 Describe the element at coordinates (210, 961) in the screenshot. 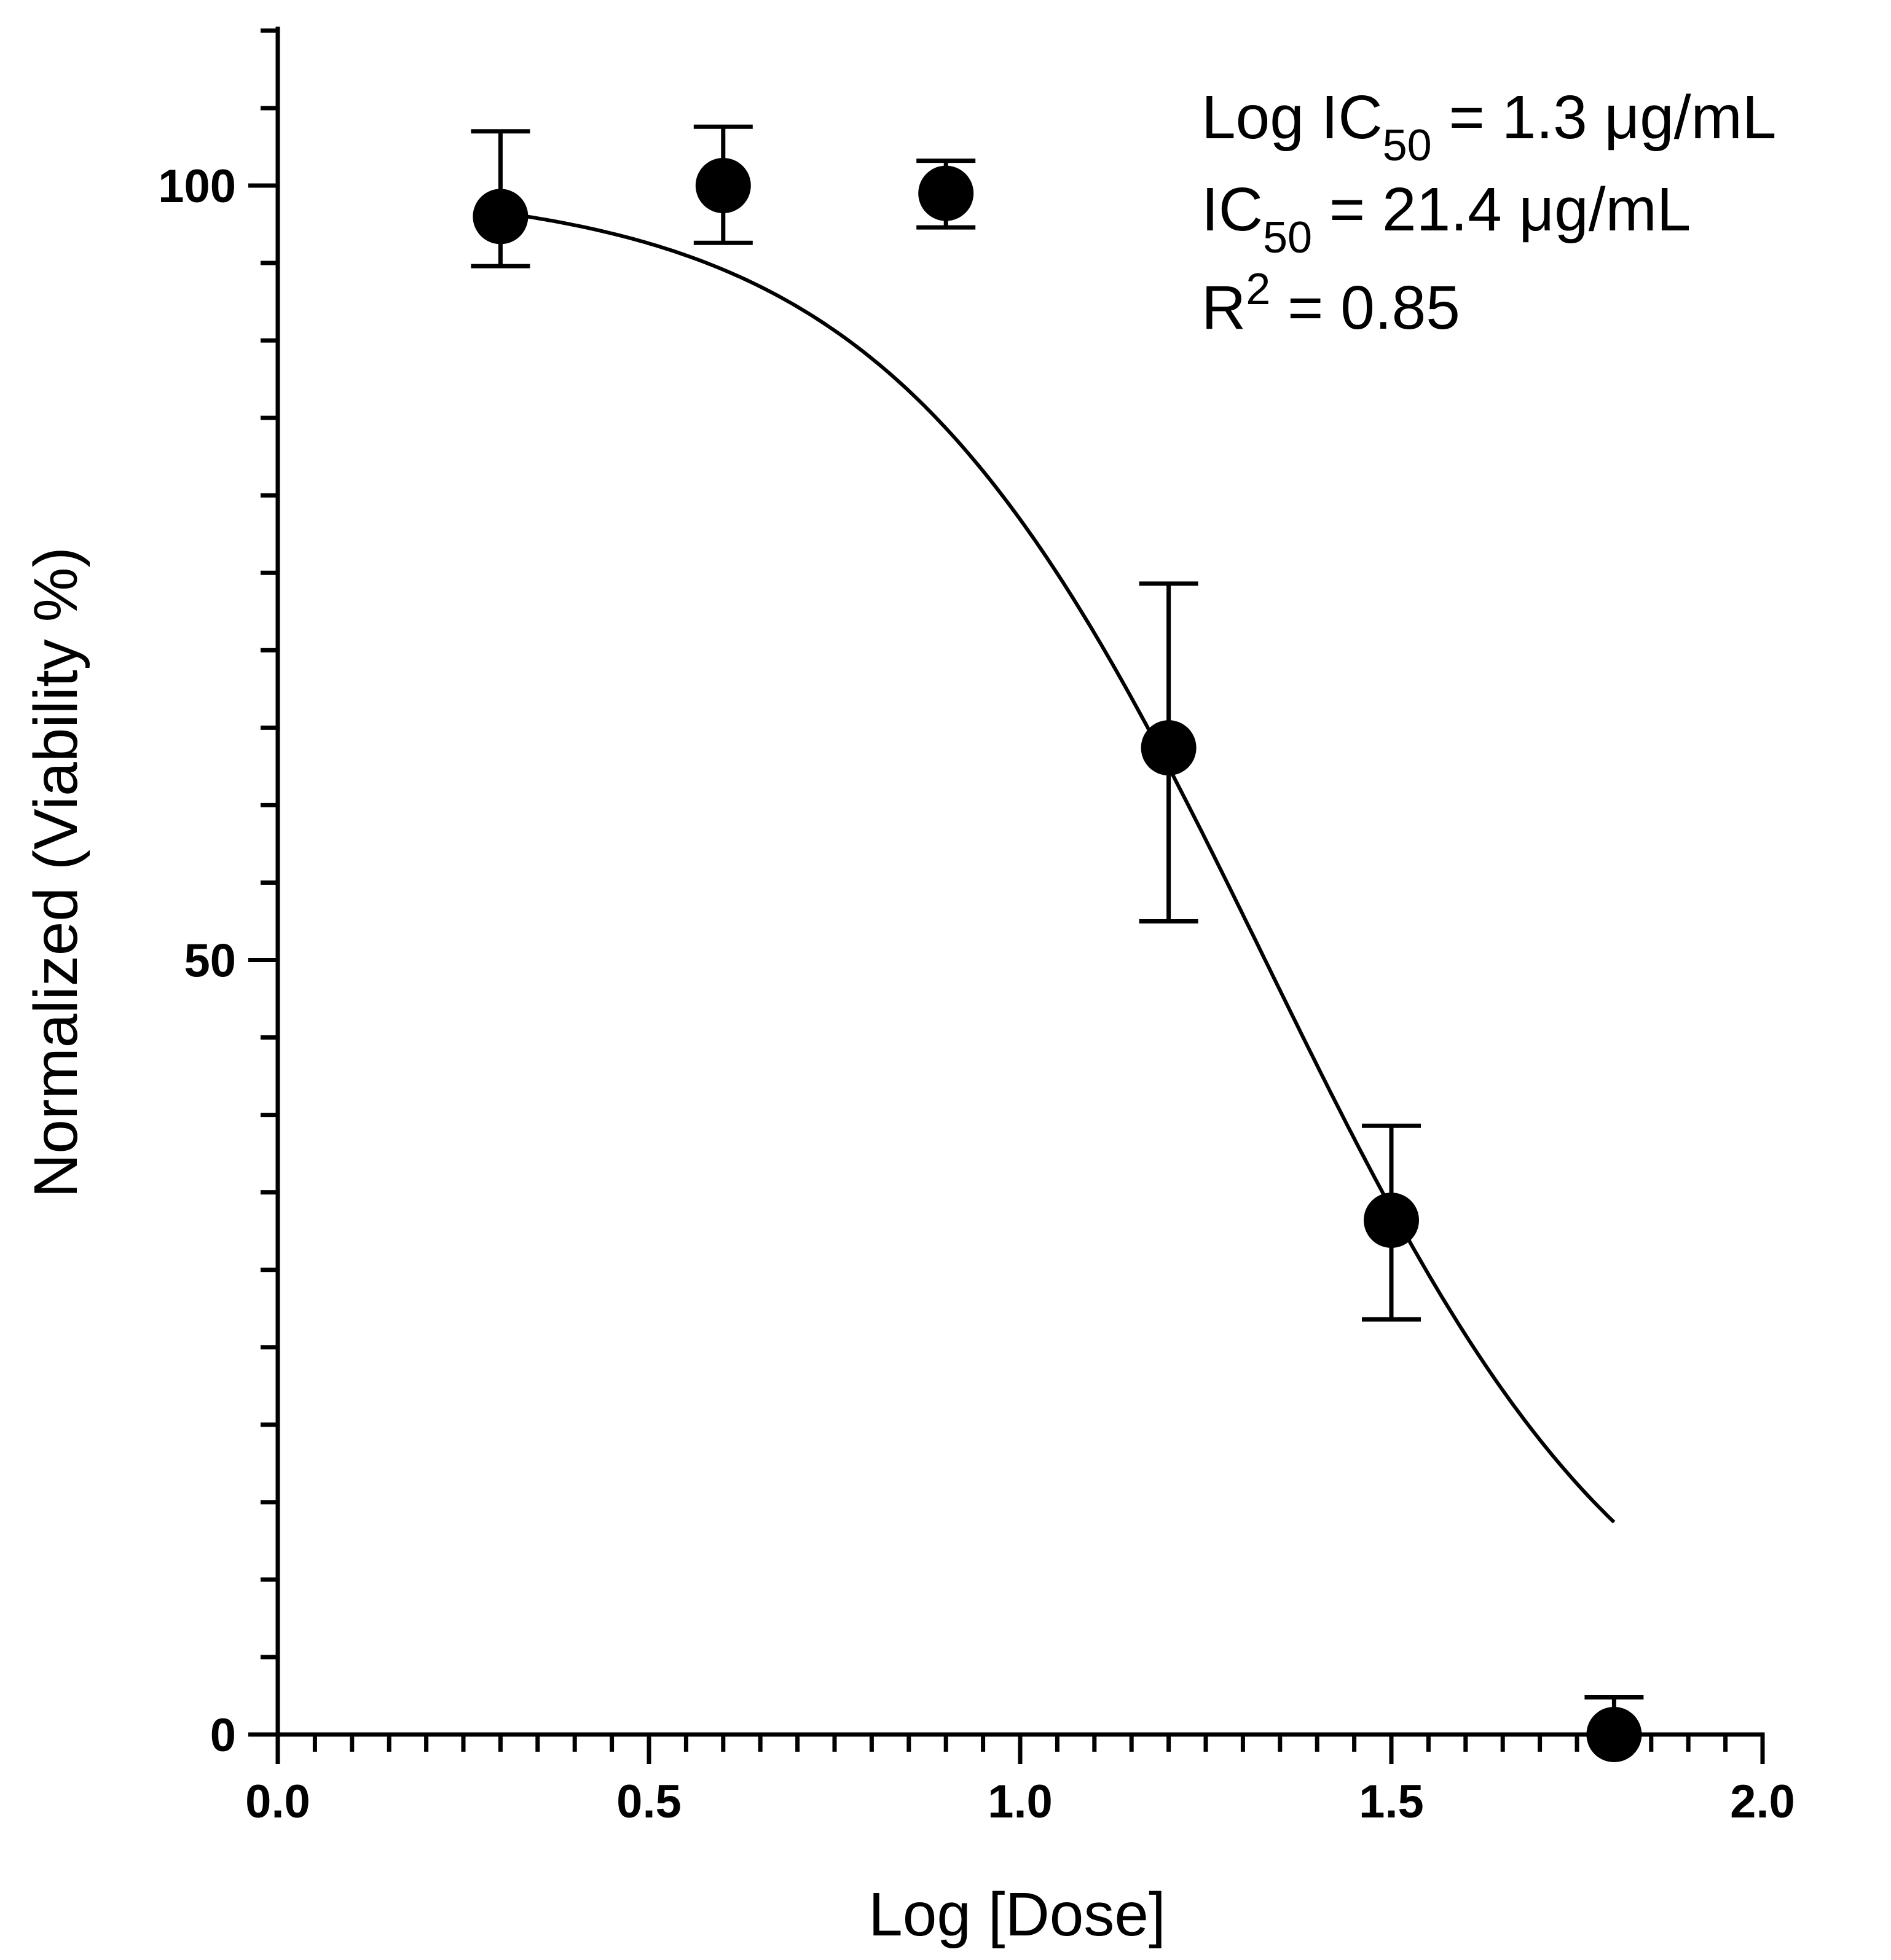

I see `y-tick-label: 50` at that location.